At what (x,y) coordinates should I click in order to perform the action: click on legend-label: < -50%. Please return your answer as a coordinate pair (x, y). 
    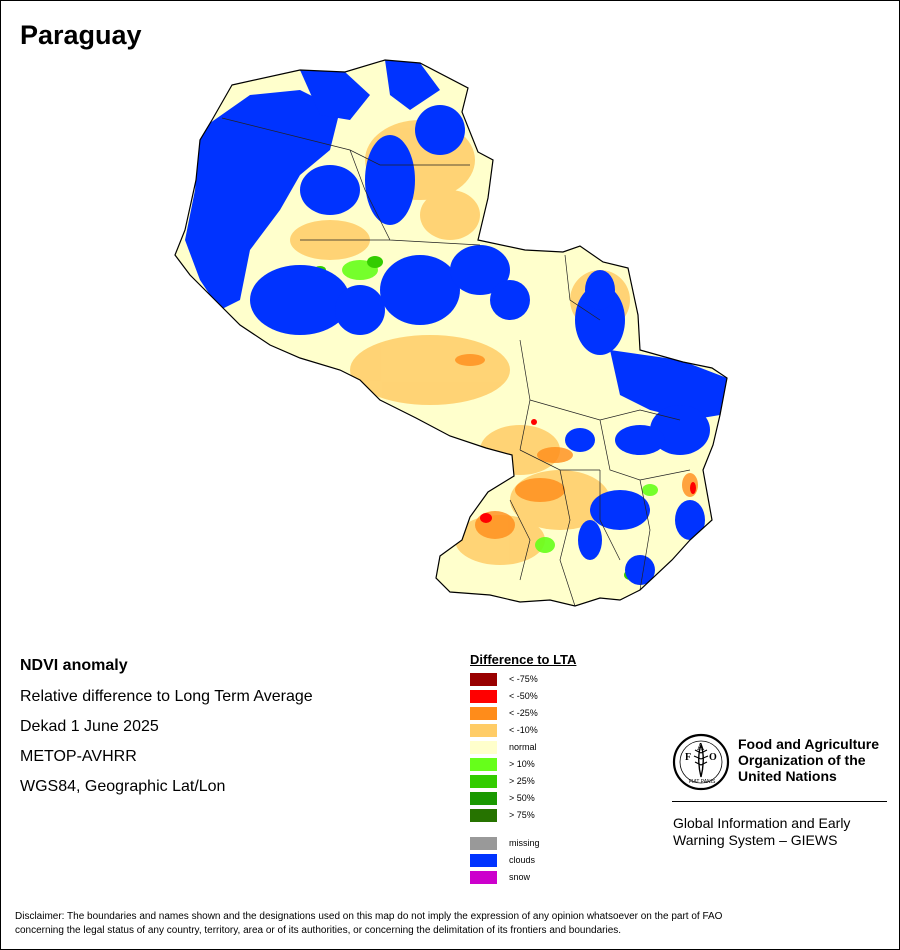
    Looking at the image, I should click on (523, 696).